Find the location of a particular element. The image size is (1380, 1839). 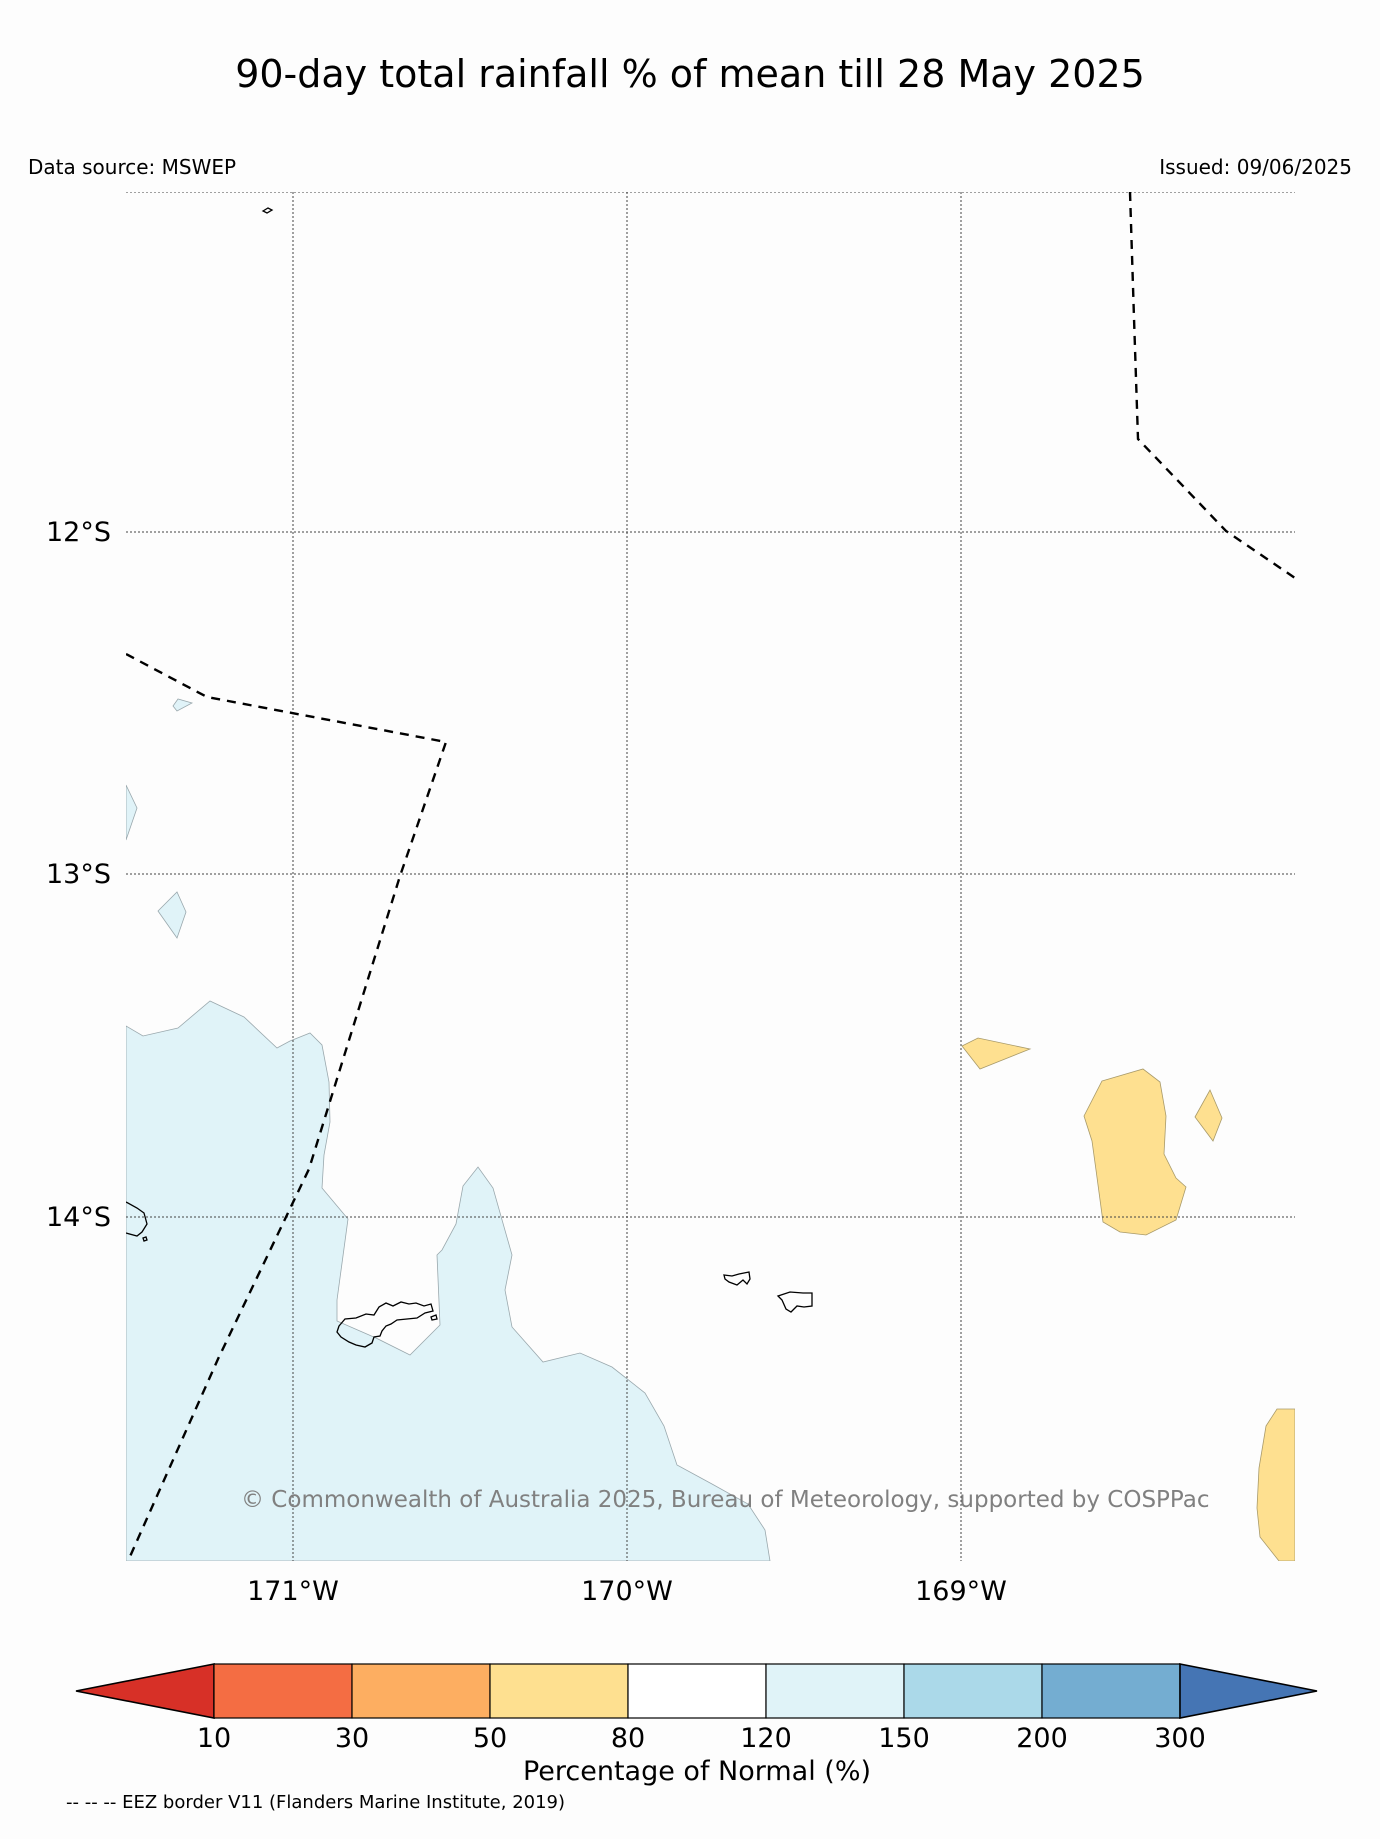

colorbar-title: Percentage of Normal (%) is located at coordinates (697, 1771).